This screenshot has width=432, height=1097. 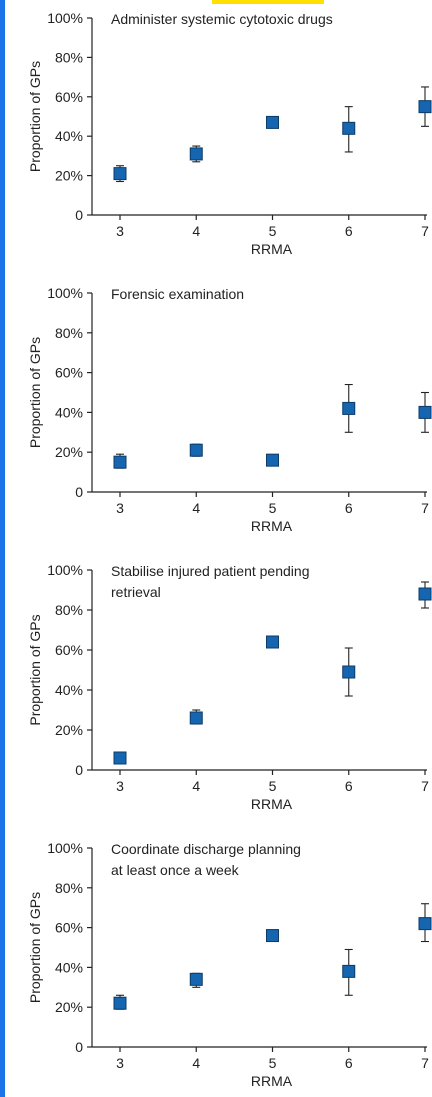 I want to click on left-accent-edge, so click(x=2, y=548).